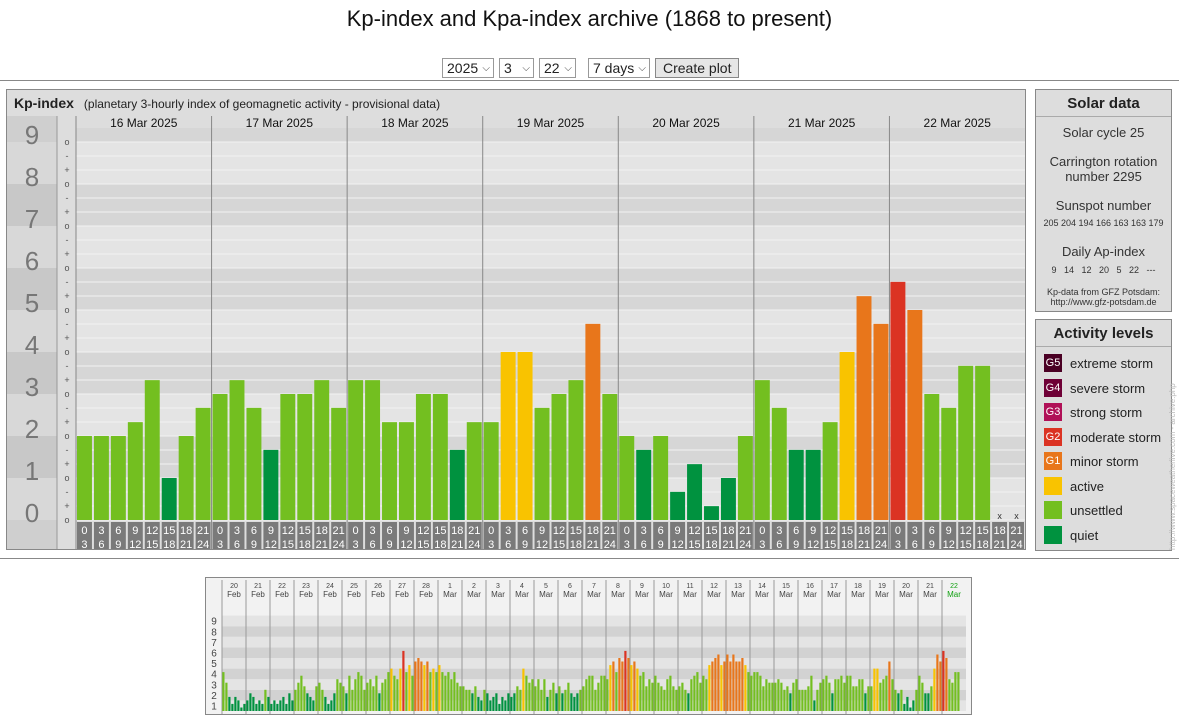 Image resolution: width=1179 pixels, height=715 pixels. I want to click on activity-heading: Activity levels, so click(1103, 333).